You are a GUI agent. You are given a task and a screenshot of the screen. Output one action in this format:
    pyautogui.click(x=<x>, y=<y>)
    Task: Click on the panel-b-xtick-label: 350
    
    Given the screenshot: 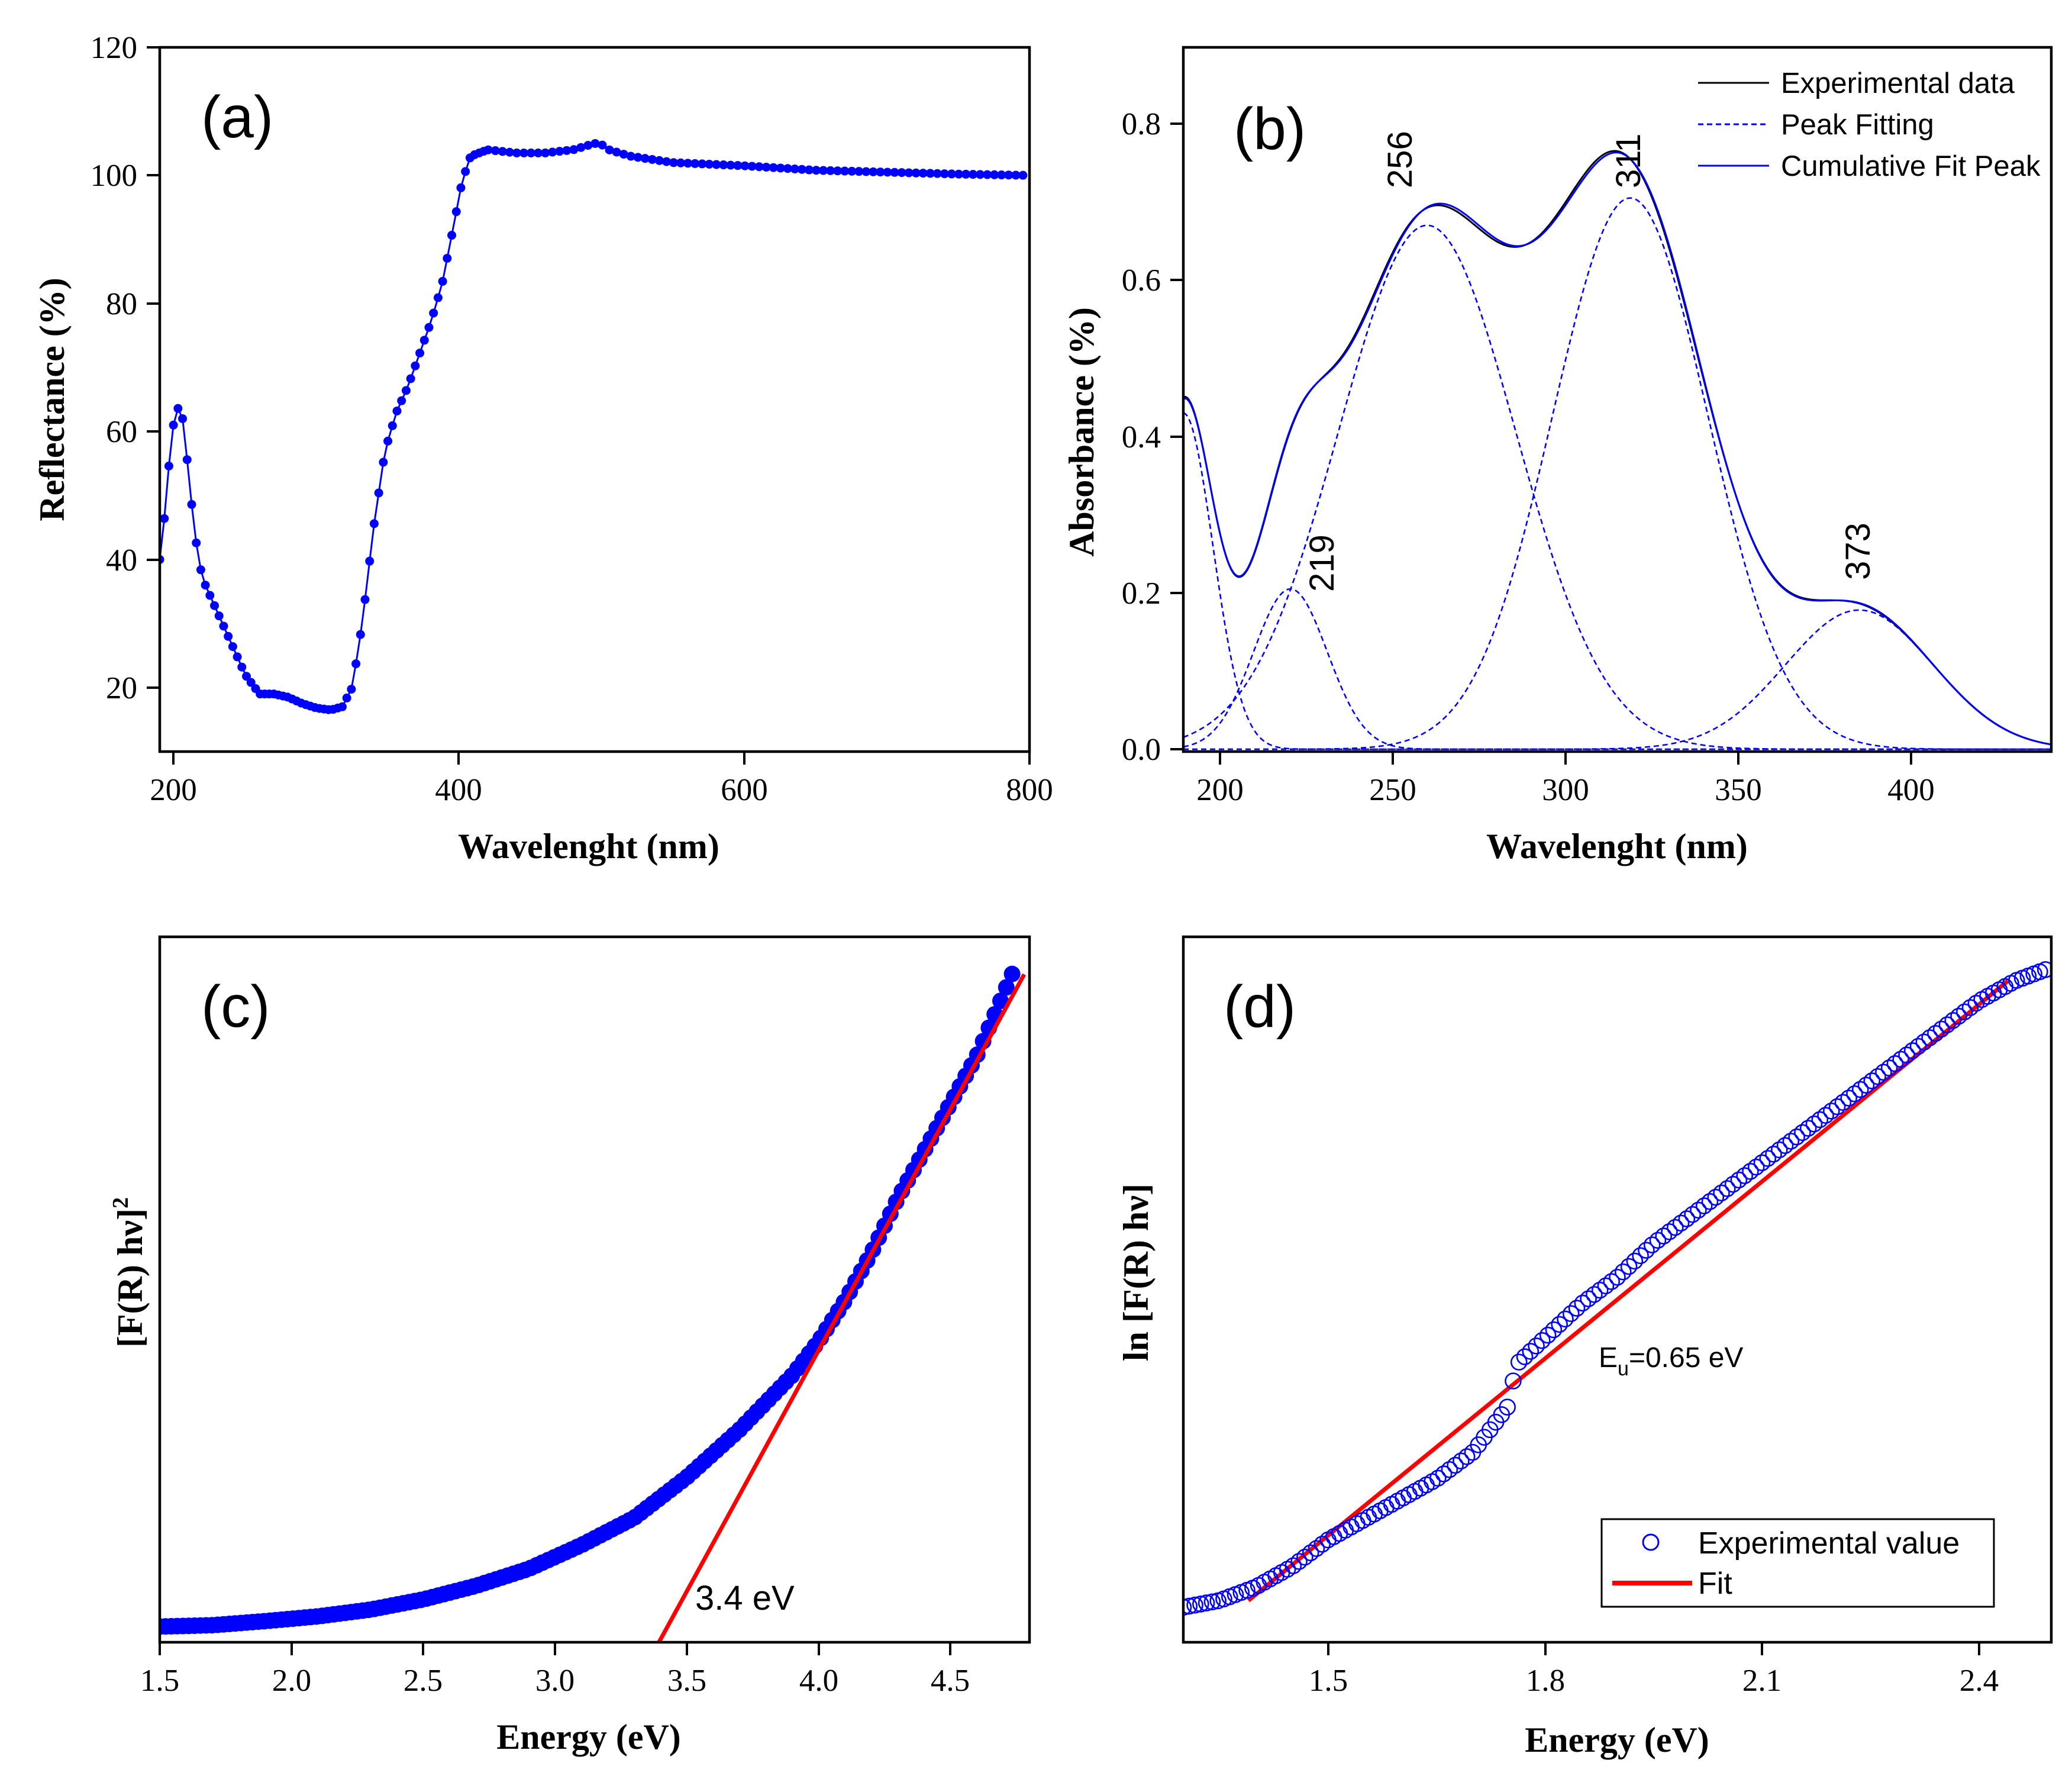 What is the action you would take?
    pyautogui.click(x=1739, y=790)
    